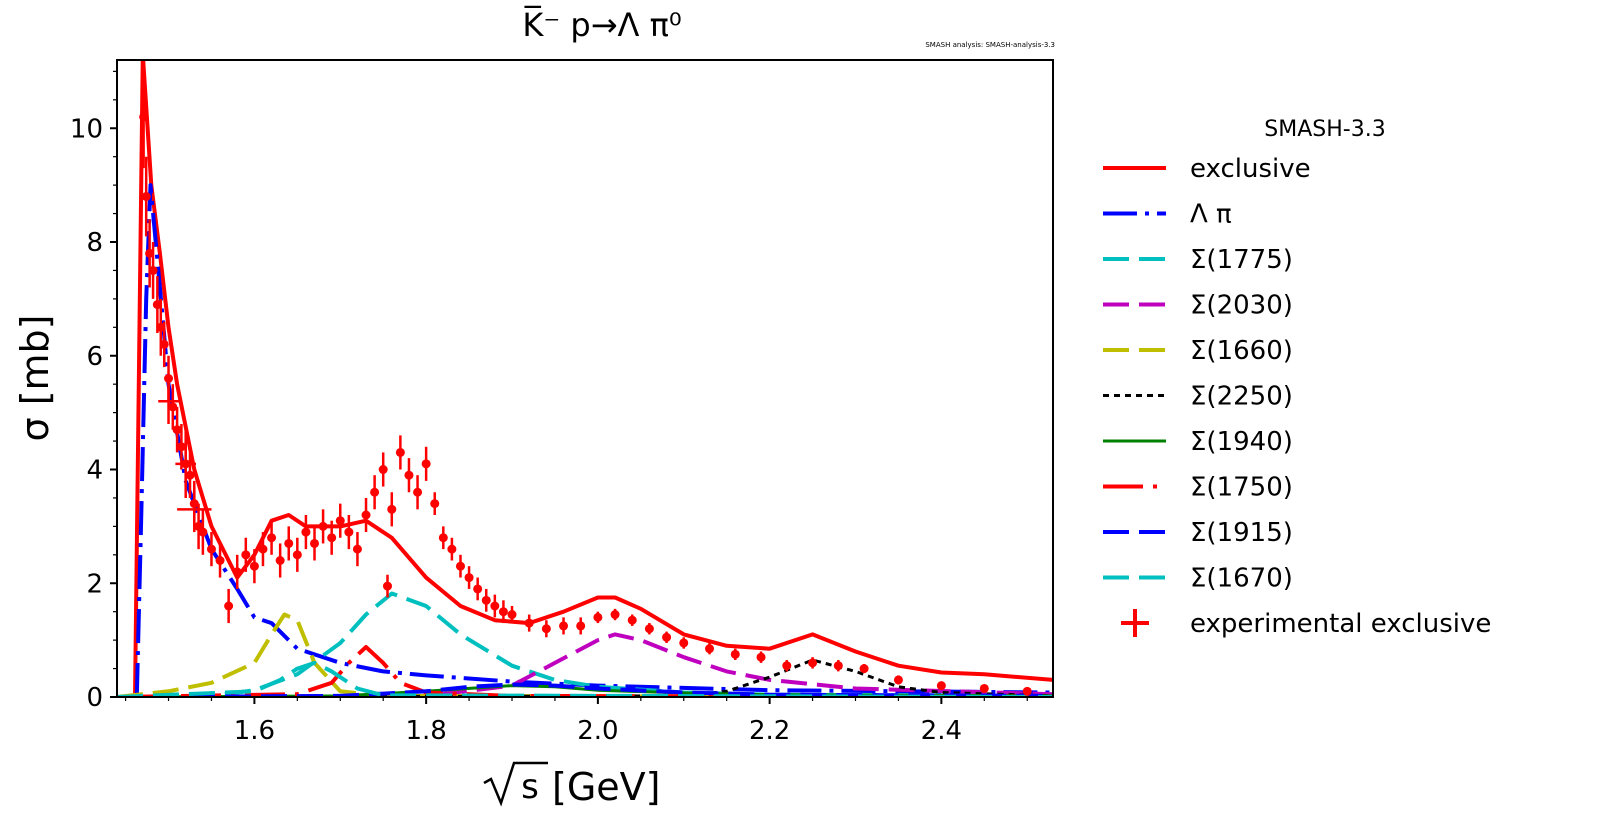 This screenshot has height=835, width=1600. I want to click on legend-label: Σ(2030), so click(1241, 306).